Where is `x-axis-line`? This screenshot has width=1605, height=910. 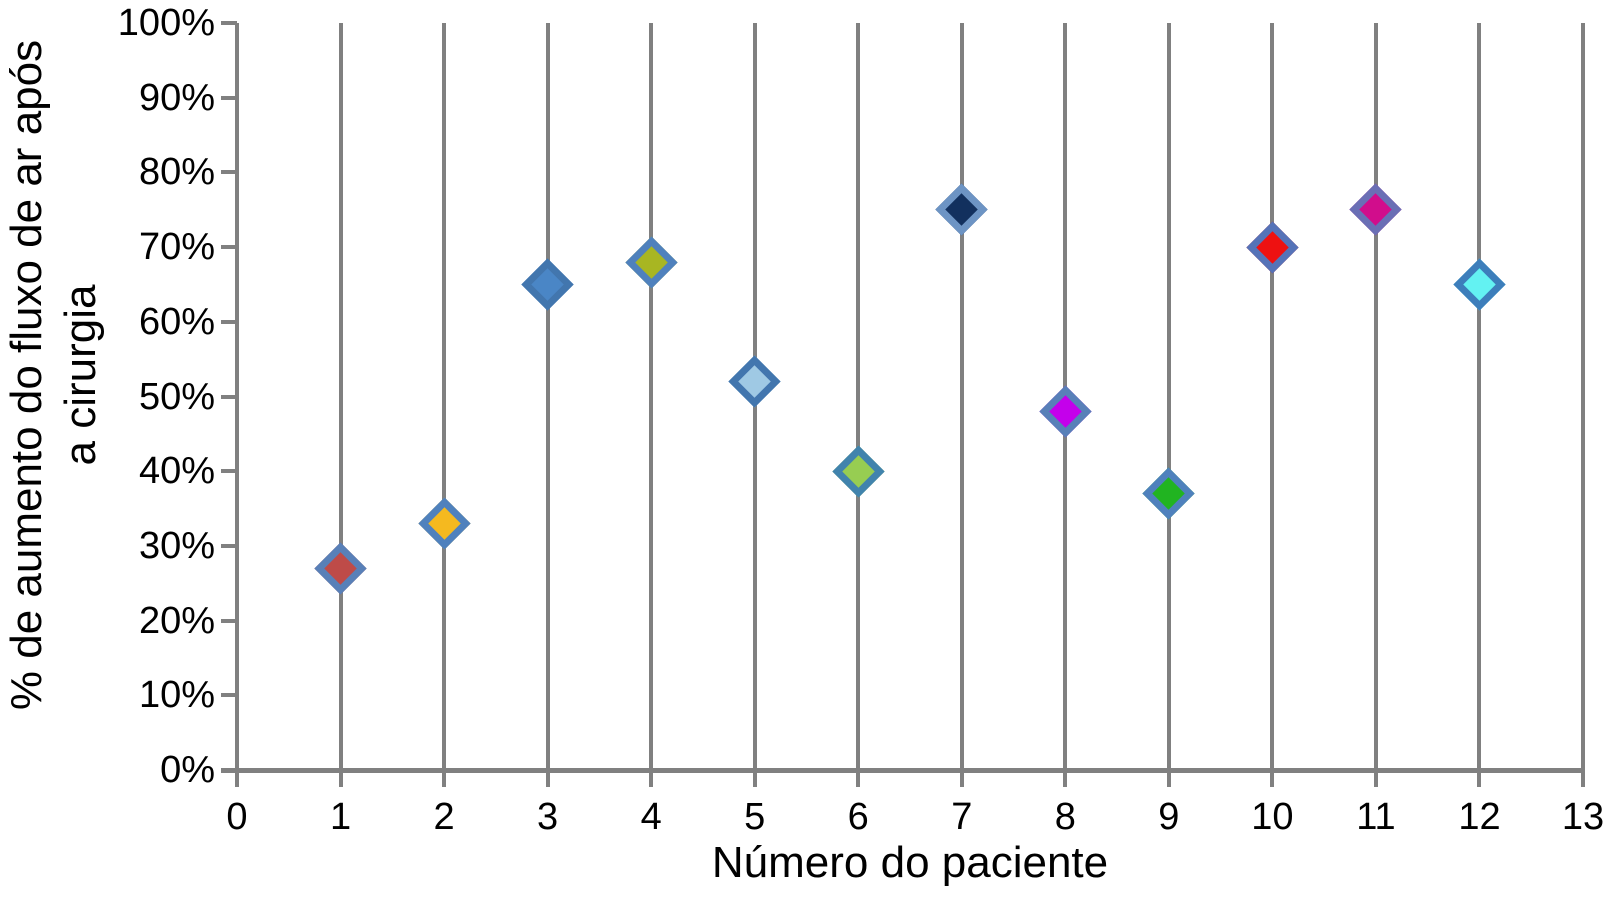
x-axis-line is located at coordinates (903, 770).